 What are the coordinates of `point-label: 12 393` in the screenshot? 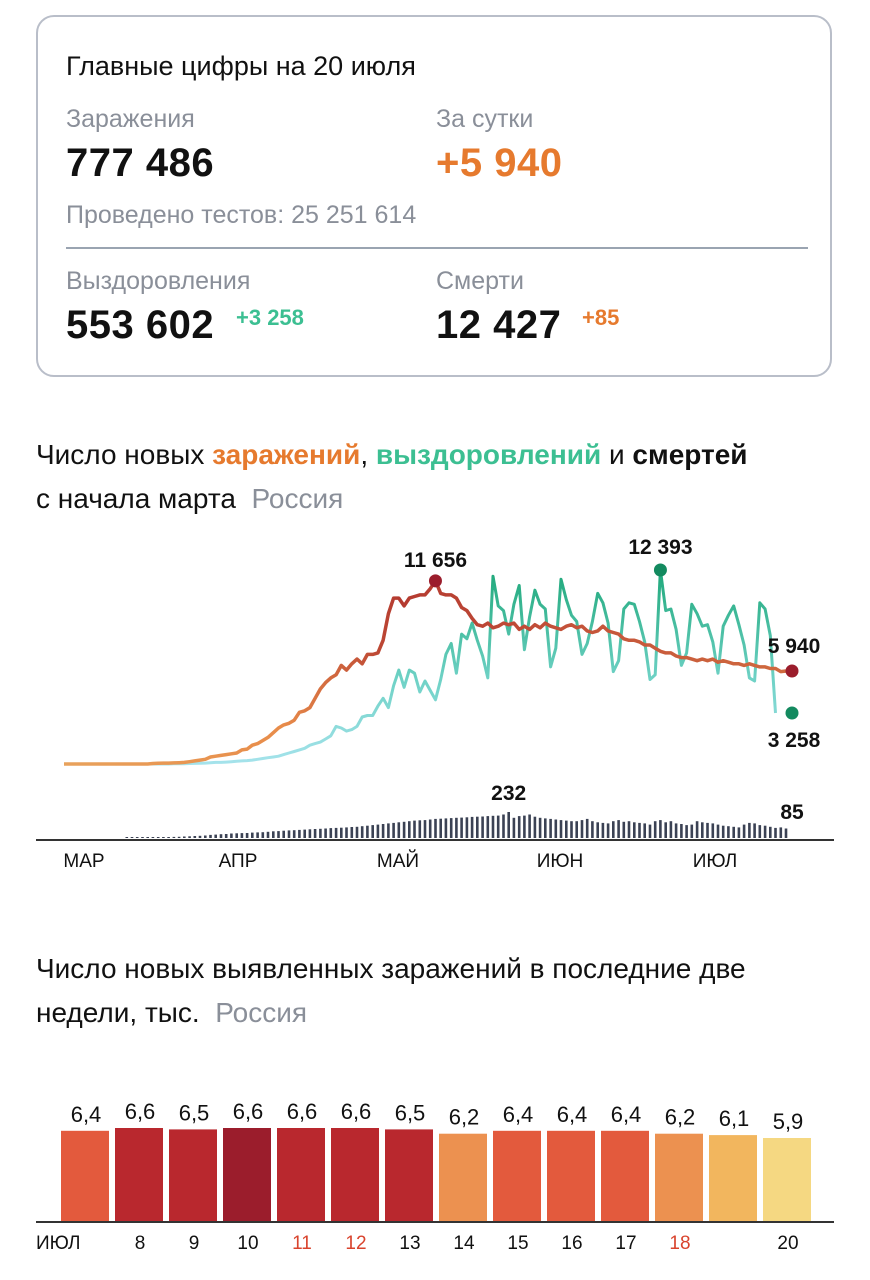 It's located at (660, 547).